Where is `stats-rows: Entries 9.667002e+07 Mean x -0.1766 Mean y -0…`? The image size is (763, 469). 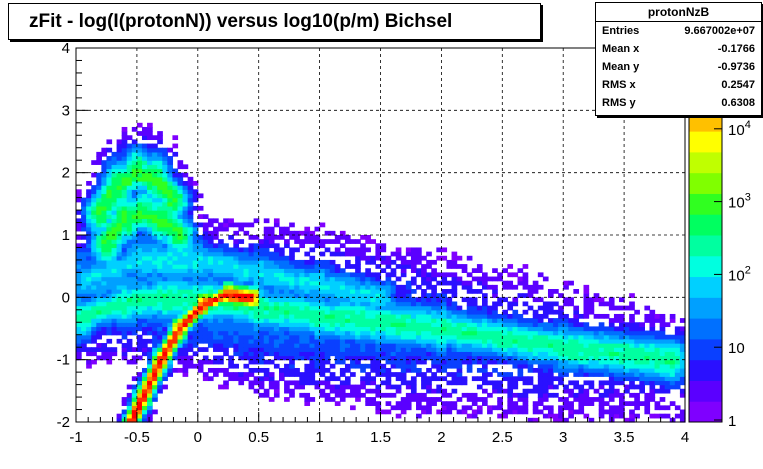 stats-rows: Entries 9.667002e+07 Mean x -0.1766 Mean y -0… is located at coordinates (678, 67).